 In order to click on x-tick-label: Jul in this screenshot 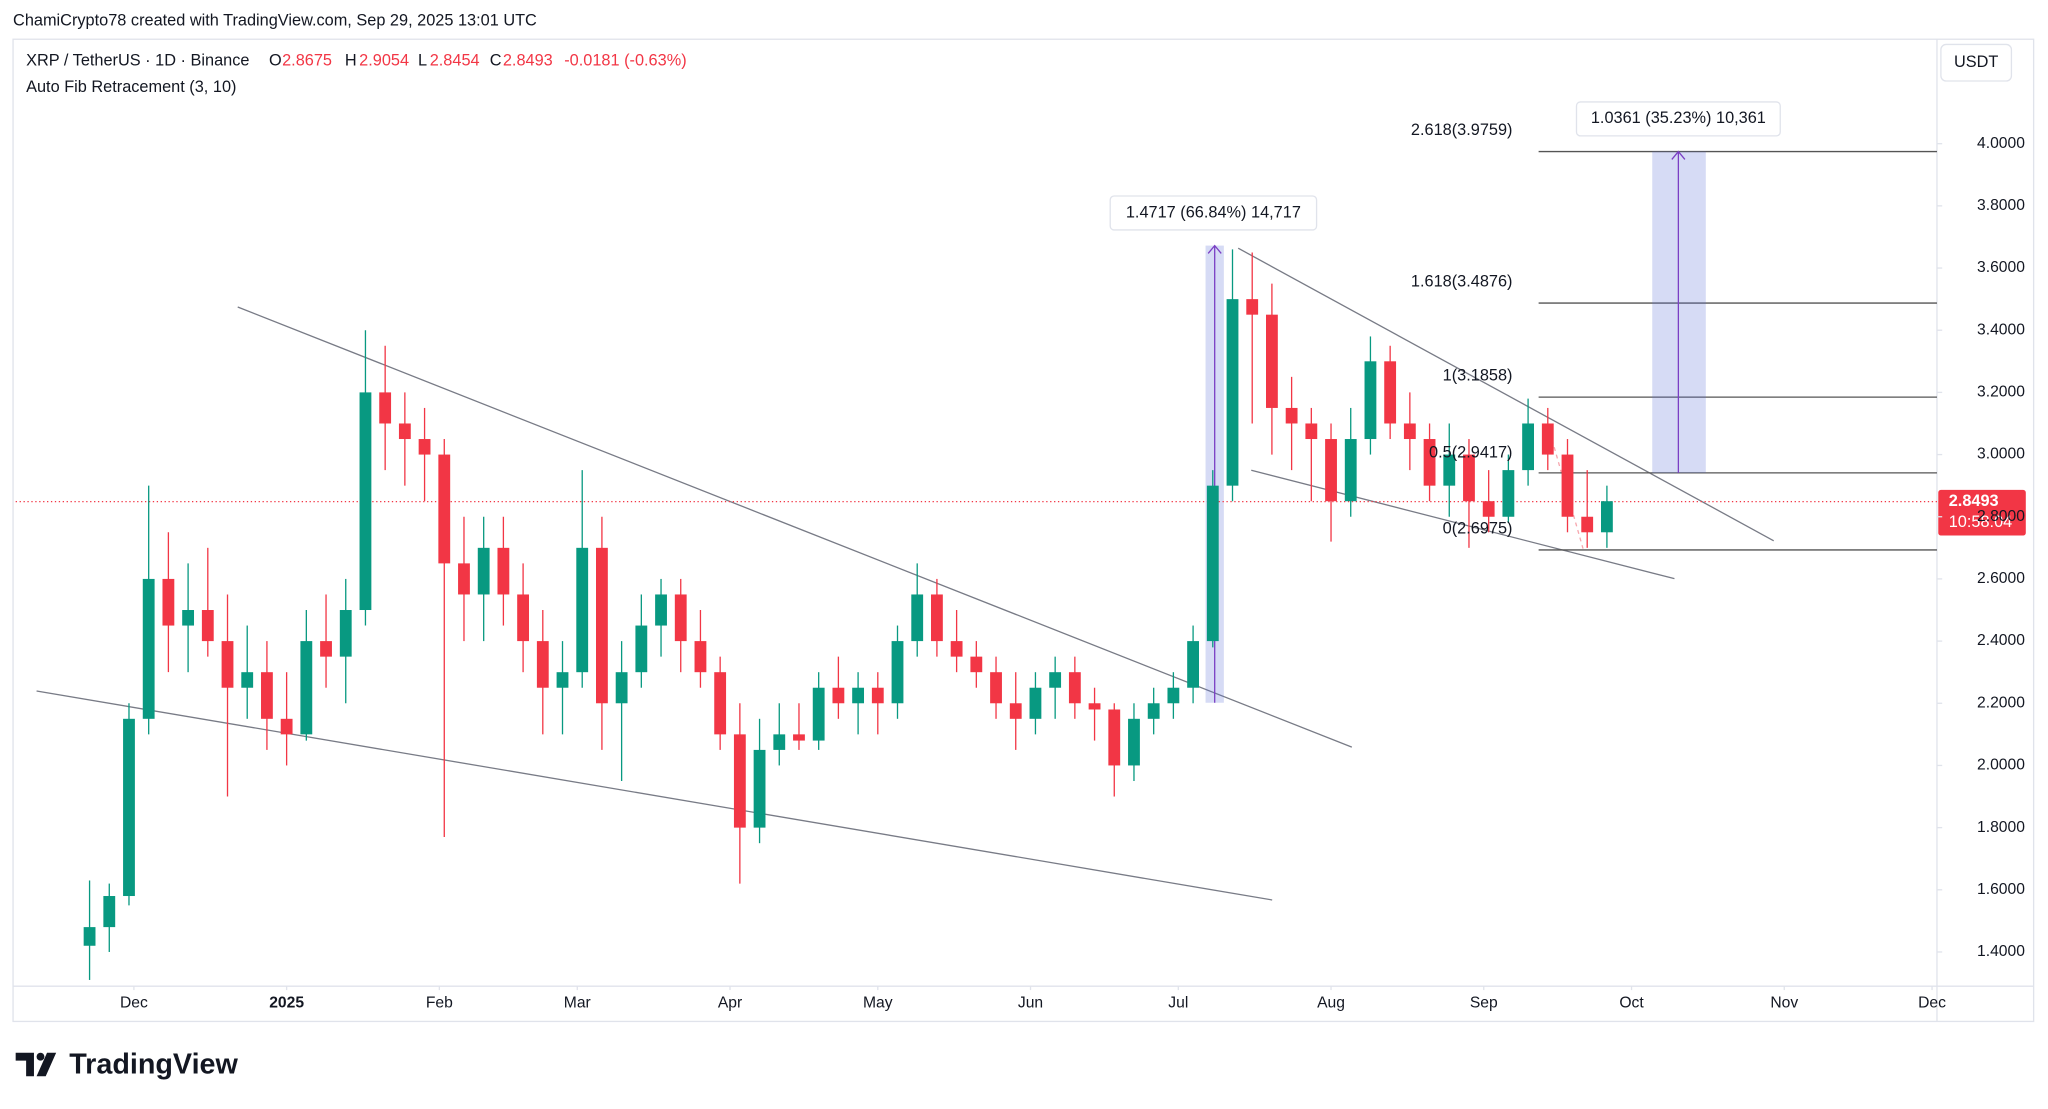, I will do `click(1178, 1002)`.